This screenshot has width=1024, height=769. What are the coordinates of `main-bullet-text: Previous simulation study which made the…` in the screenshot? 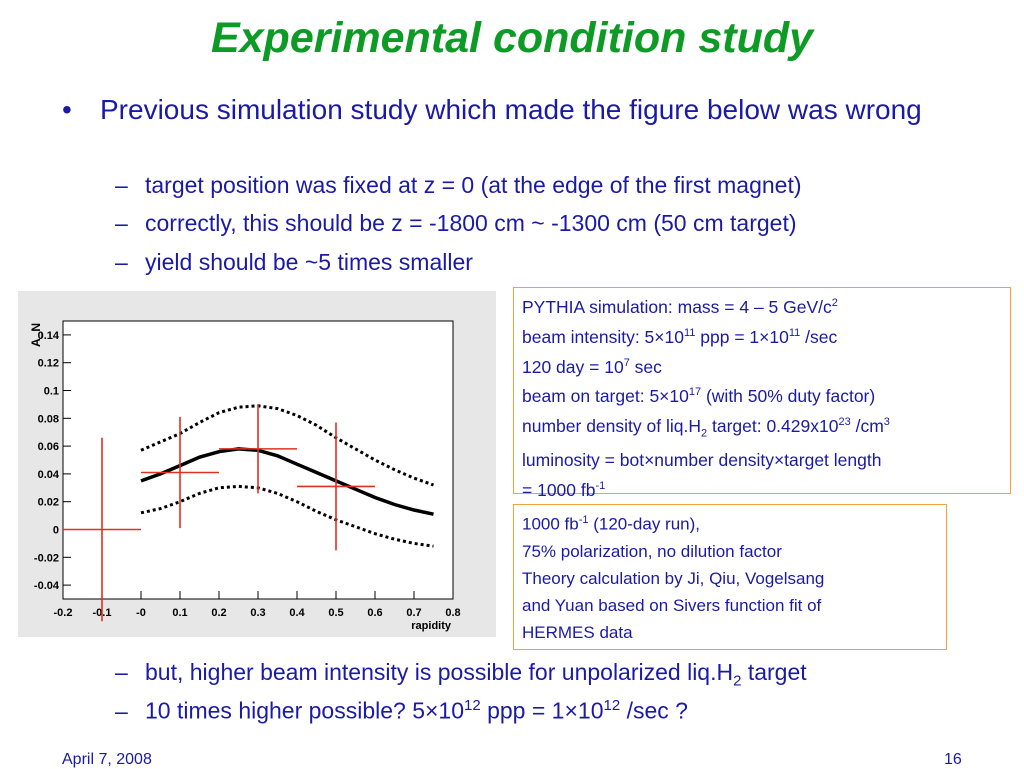 It's located at (511, 109).